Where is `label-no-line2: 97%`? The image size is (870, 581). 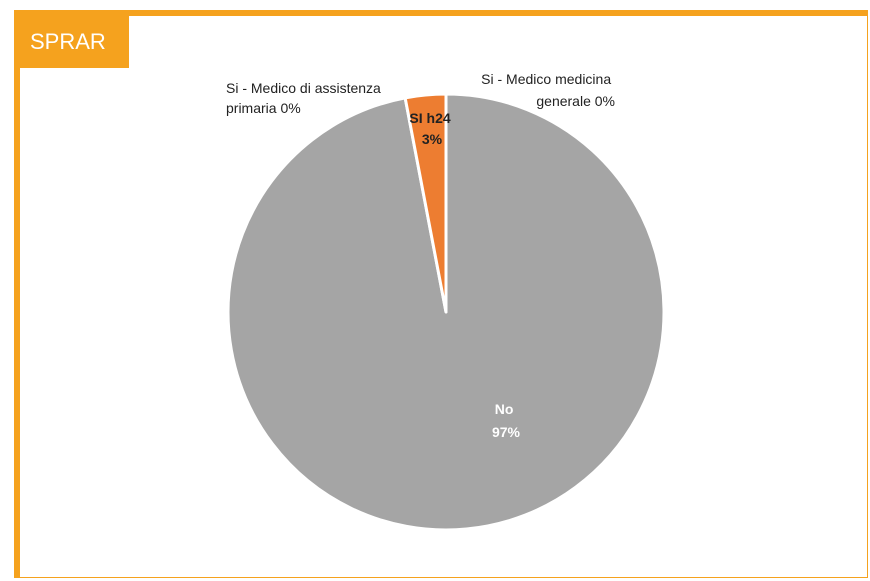
label-no-line2: 97% is located at coordinates (506, 432).